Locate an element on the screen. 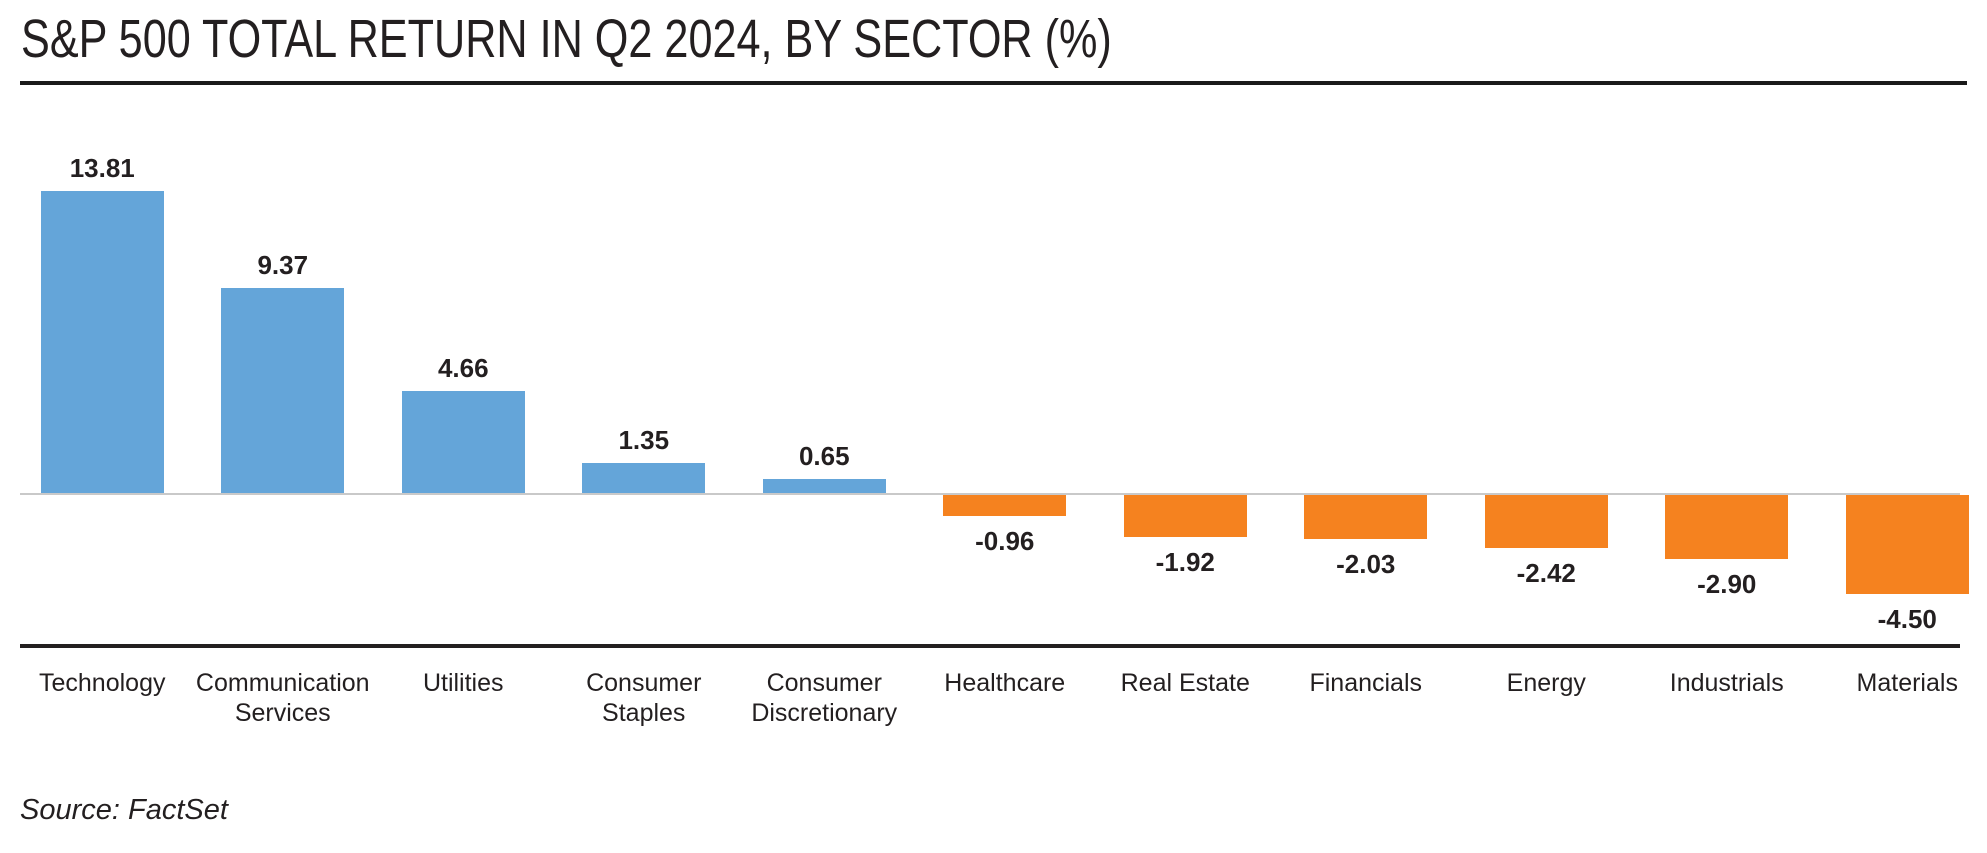  category-label-healthcare: Healthcare is located at coordinates (1005, 683).